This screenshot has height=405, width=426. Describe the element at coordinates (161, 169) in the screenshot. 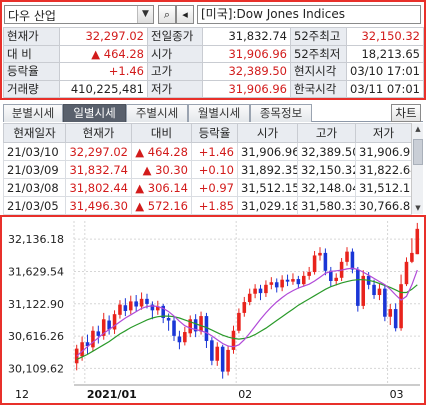

I see `value-cell: ▲ 30.30` at that location.